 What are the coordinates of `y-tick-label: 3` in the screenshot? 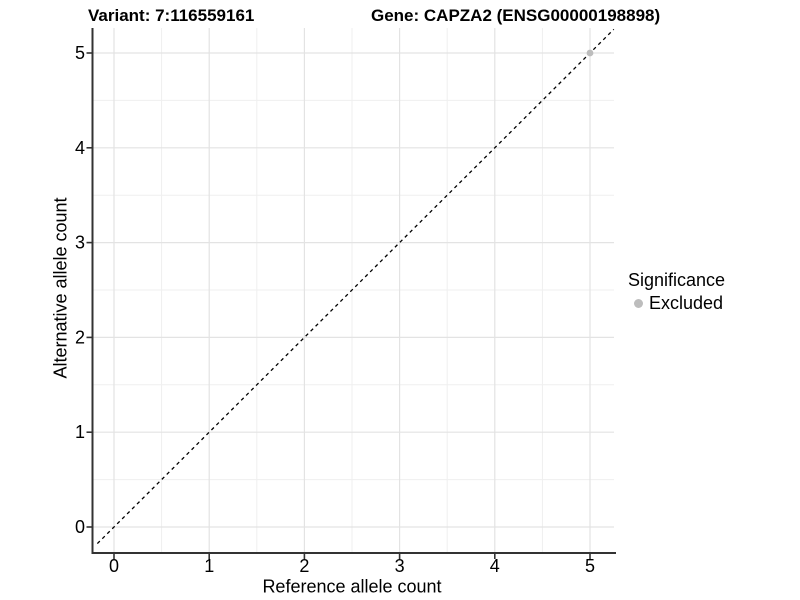 It's located at (80, 243).